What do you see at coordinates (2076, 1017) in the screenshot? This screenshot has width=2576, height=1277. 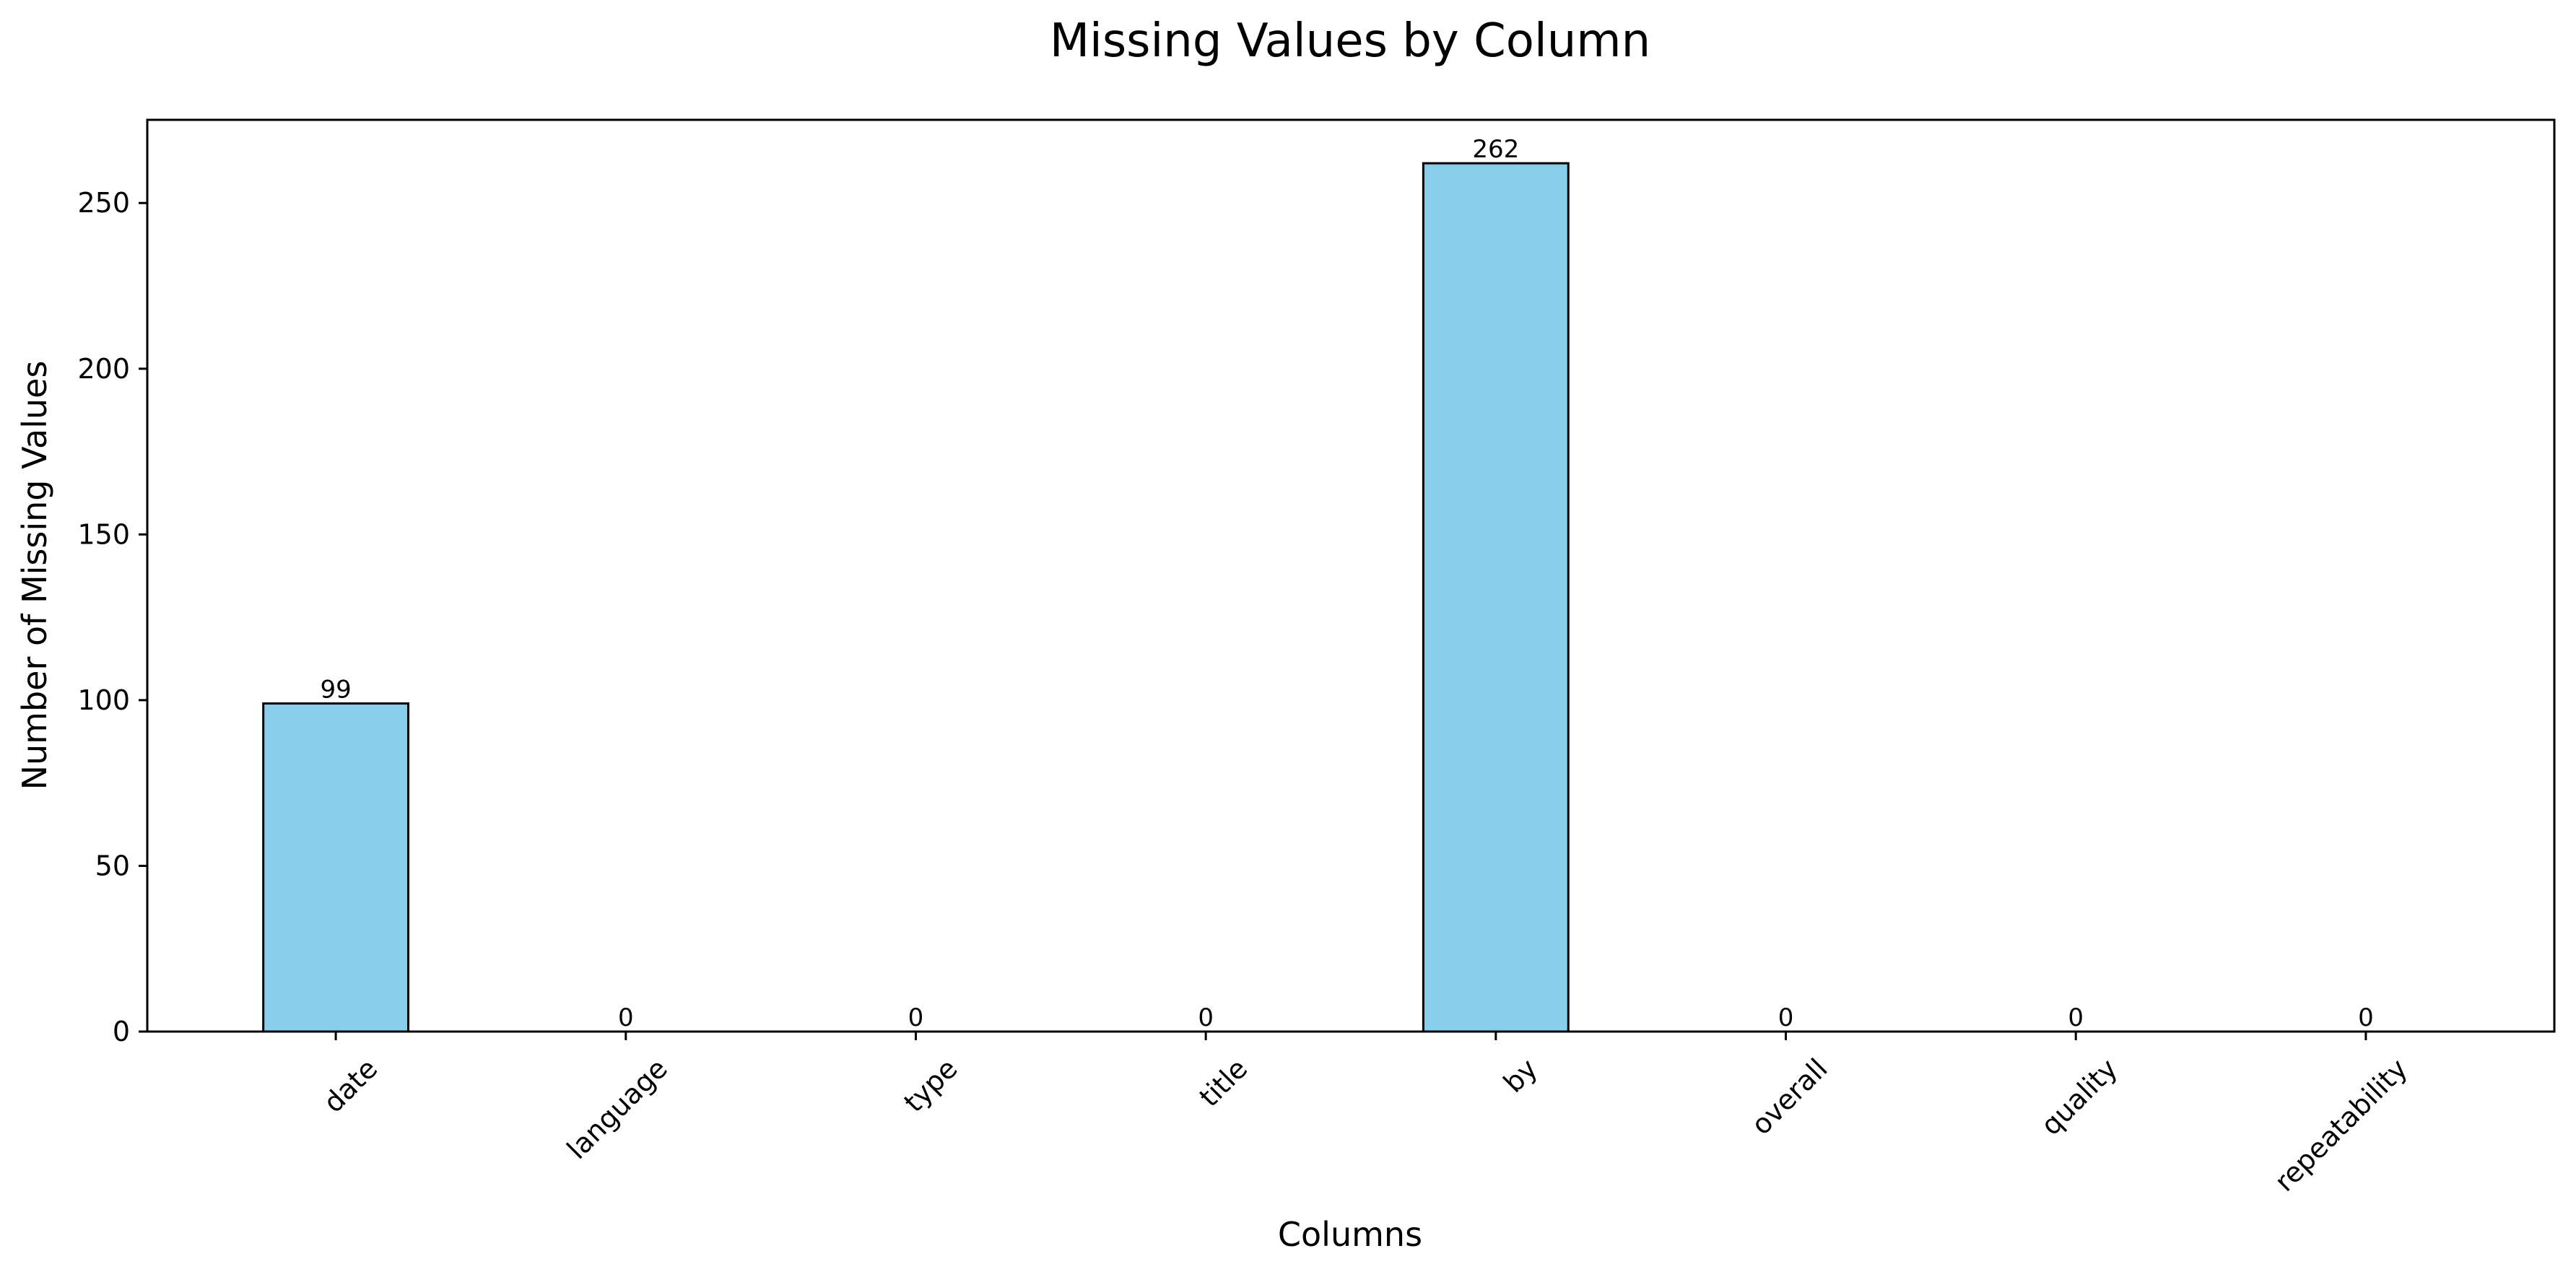 I see `data-label-quality: 0` at bounding box center [2076, 1017].